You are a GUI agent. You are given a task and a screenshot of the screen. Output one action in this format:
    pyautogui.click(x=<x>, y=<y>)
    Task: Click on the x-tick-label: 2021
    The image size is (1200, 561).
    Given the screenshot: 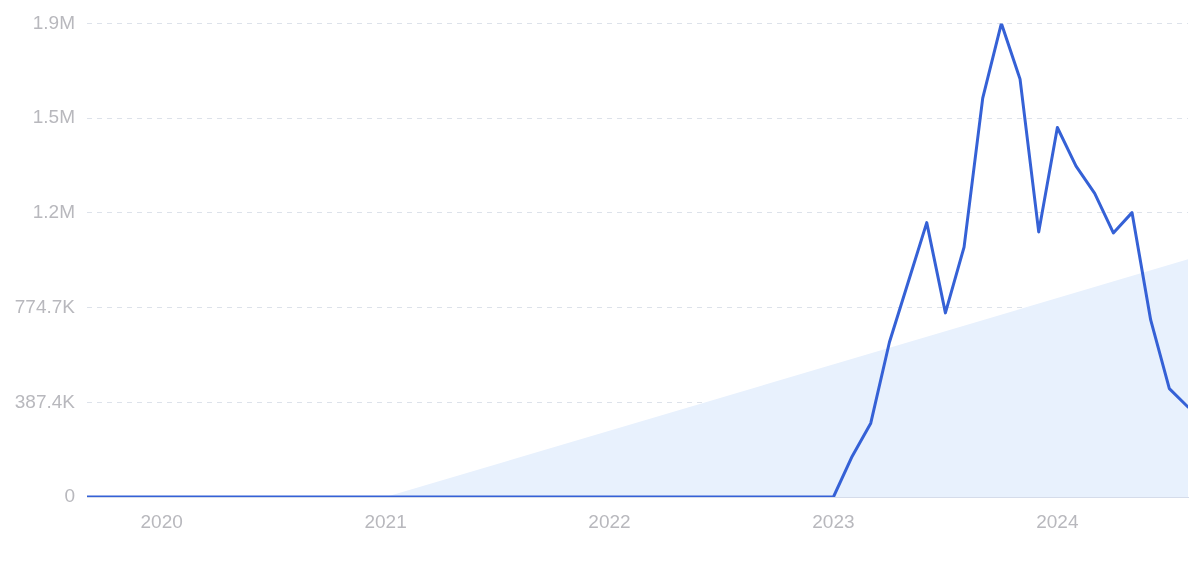 What is the action you would take?
    pyautogui.click(x=385, y=521)
    